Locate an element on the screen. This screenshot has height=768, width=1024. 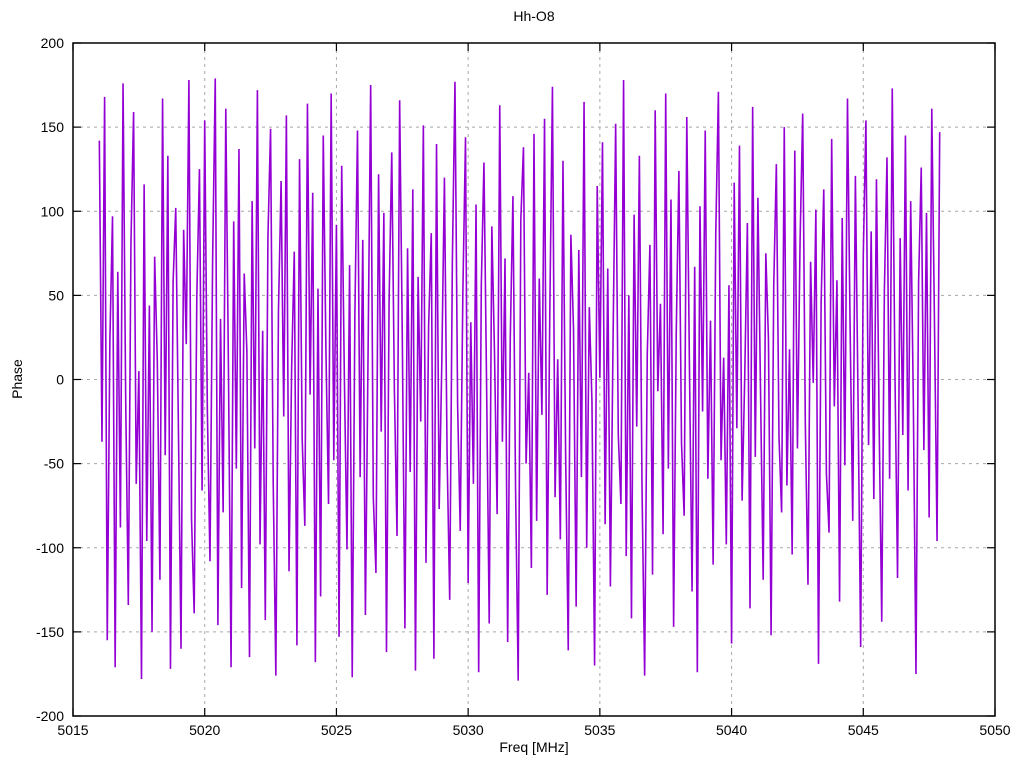
y-tick-label: -150 is located at coordinates (50, 632).